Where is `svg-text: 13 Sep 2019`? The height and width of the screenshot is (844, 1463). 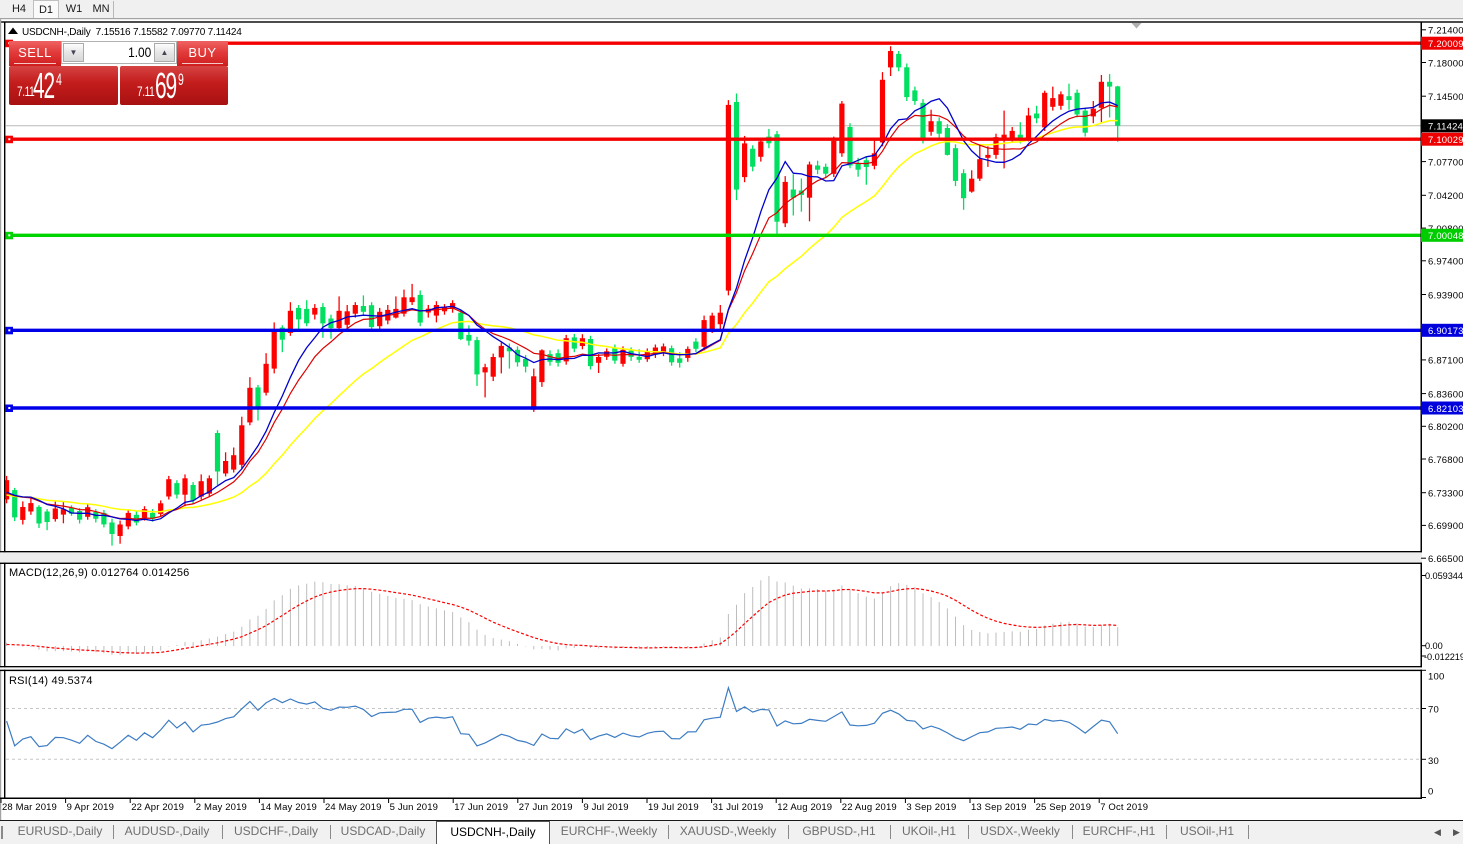
svg-text: 13 Sep 2019 is located at coordinates (999, 807).